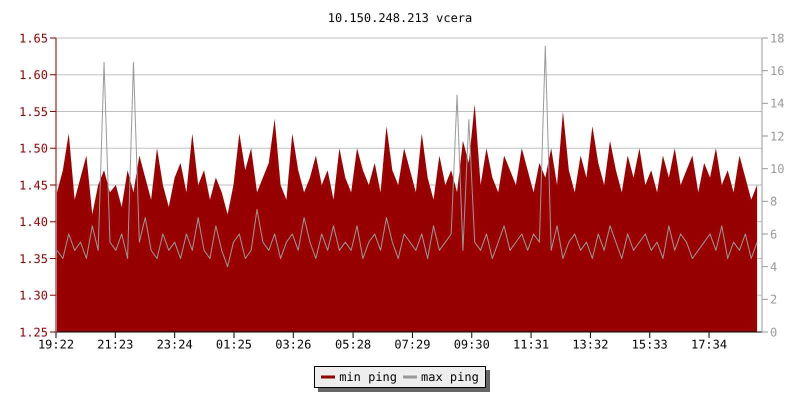  I want to click on chart-title: 10.150.248.213 vcera, so click(400, 18).